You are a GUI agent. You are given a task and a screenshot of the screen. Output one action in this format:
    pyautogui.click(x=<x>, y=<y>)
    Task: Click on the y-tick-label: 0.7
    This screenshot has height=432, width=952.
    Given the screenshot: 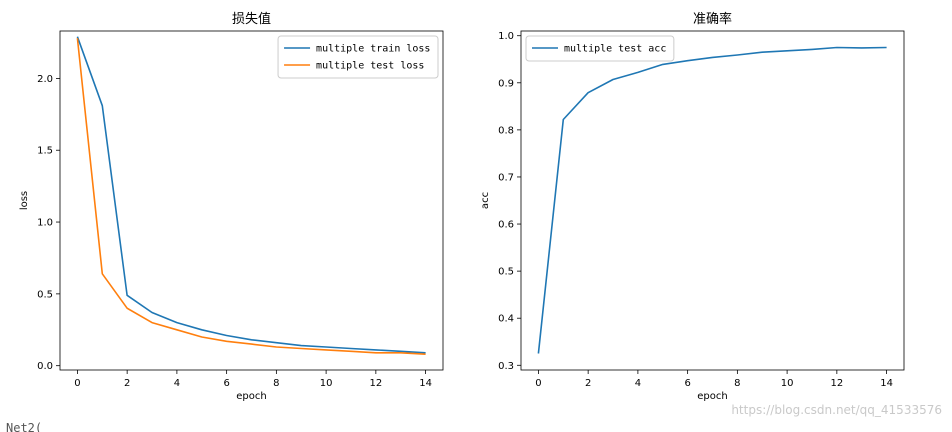 What is the action you would take?
    pyautogui.click(x=506, y=177)
    